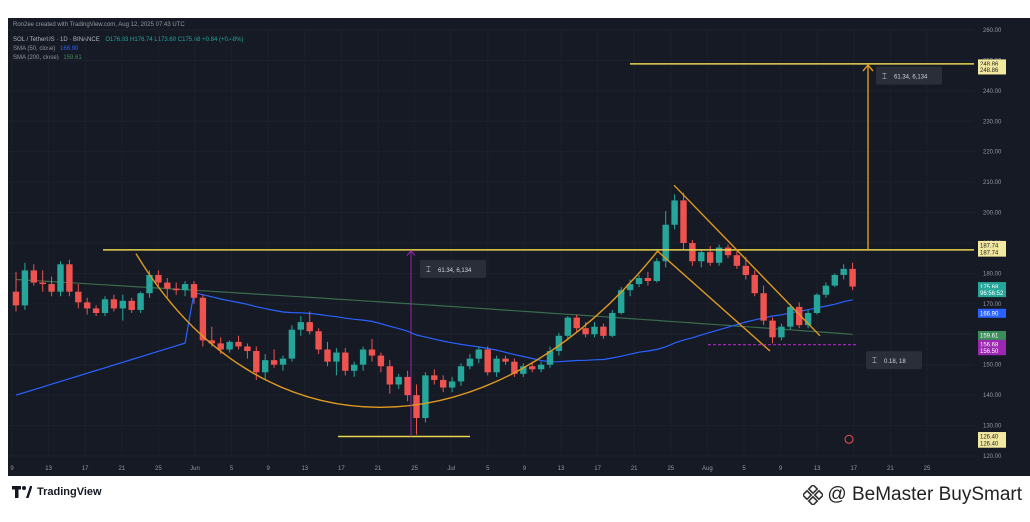 This screenshot has width=1030, height=522. Describe the element at coordinates (989, 288) in the screenshot. I see `price-tag-label: 175.68` at that location.